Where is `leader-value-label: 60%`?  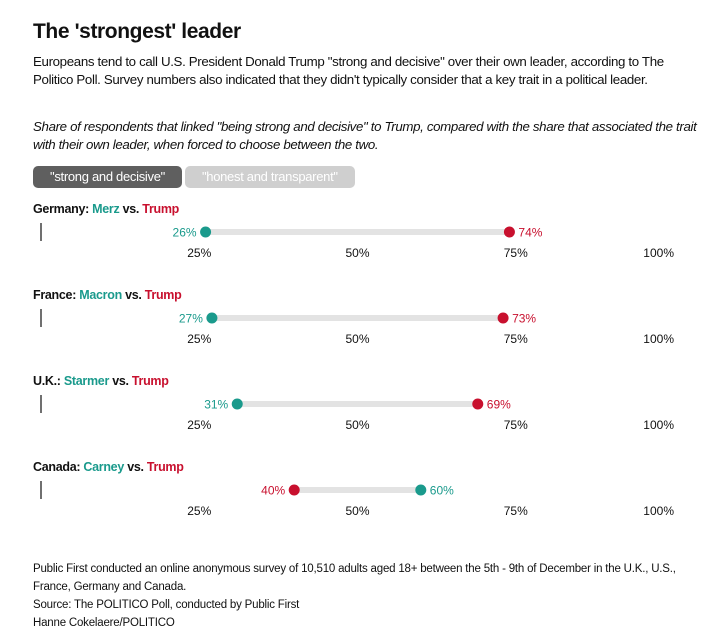
leader-value-label: 60% is located at coordinates (442, 491).